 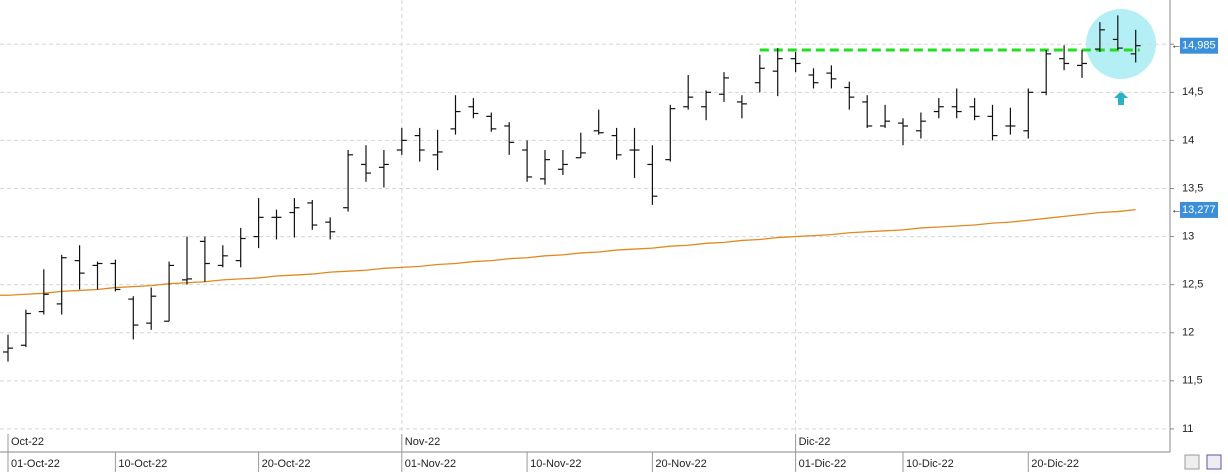 I want to click on last-price-label-box, so click(x=1199, y=45).